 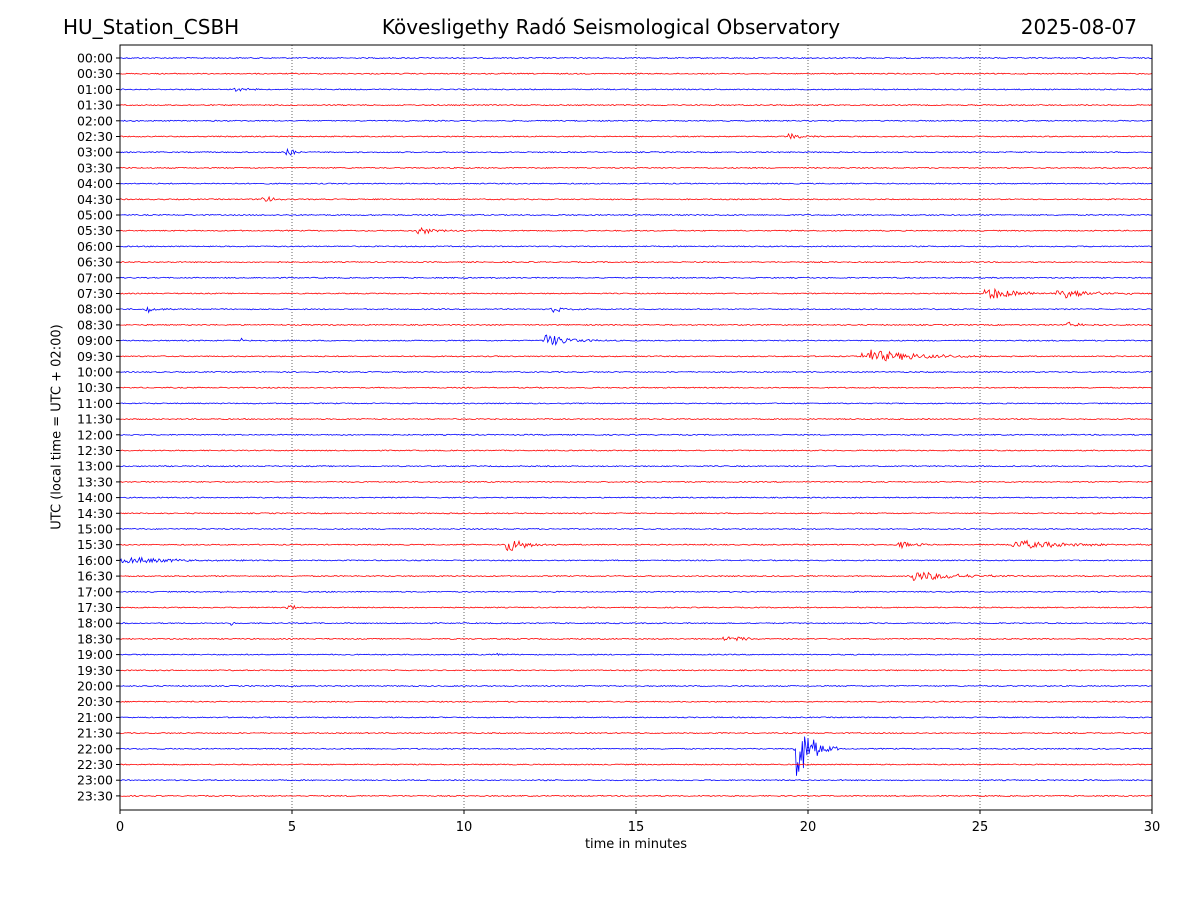 I want to click on chart-date: 2025-08-07, so click(x=1078, y=27).